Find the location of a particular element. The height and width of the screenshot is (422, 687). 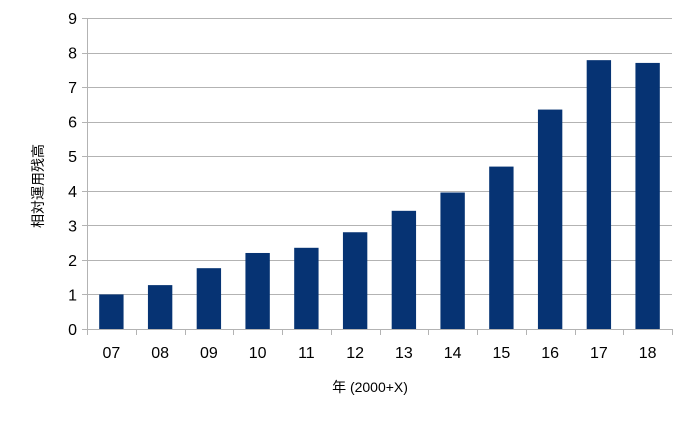

y-tick-label: 8 is located at coordinates (72, 54).